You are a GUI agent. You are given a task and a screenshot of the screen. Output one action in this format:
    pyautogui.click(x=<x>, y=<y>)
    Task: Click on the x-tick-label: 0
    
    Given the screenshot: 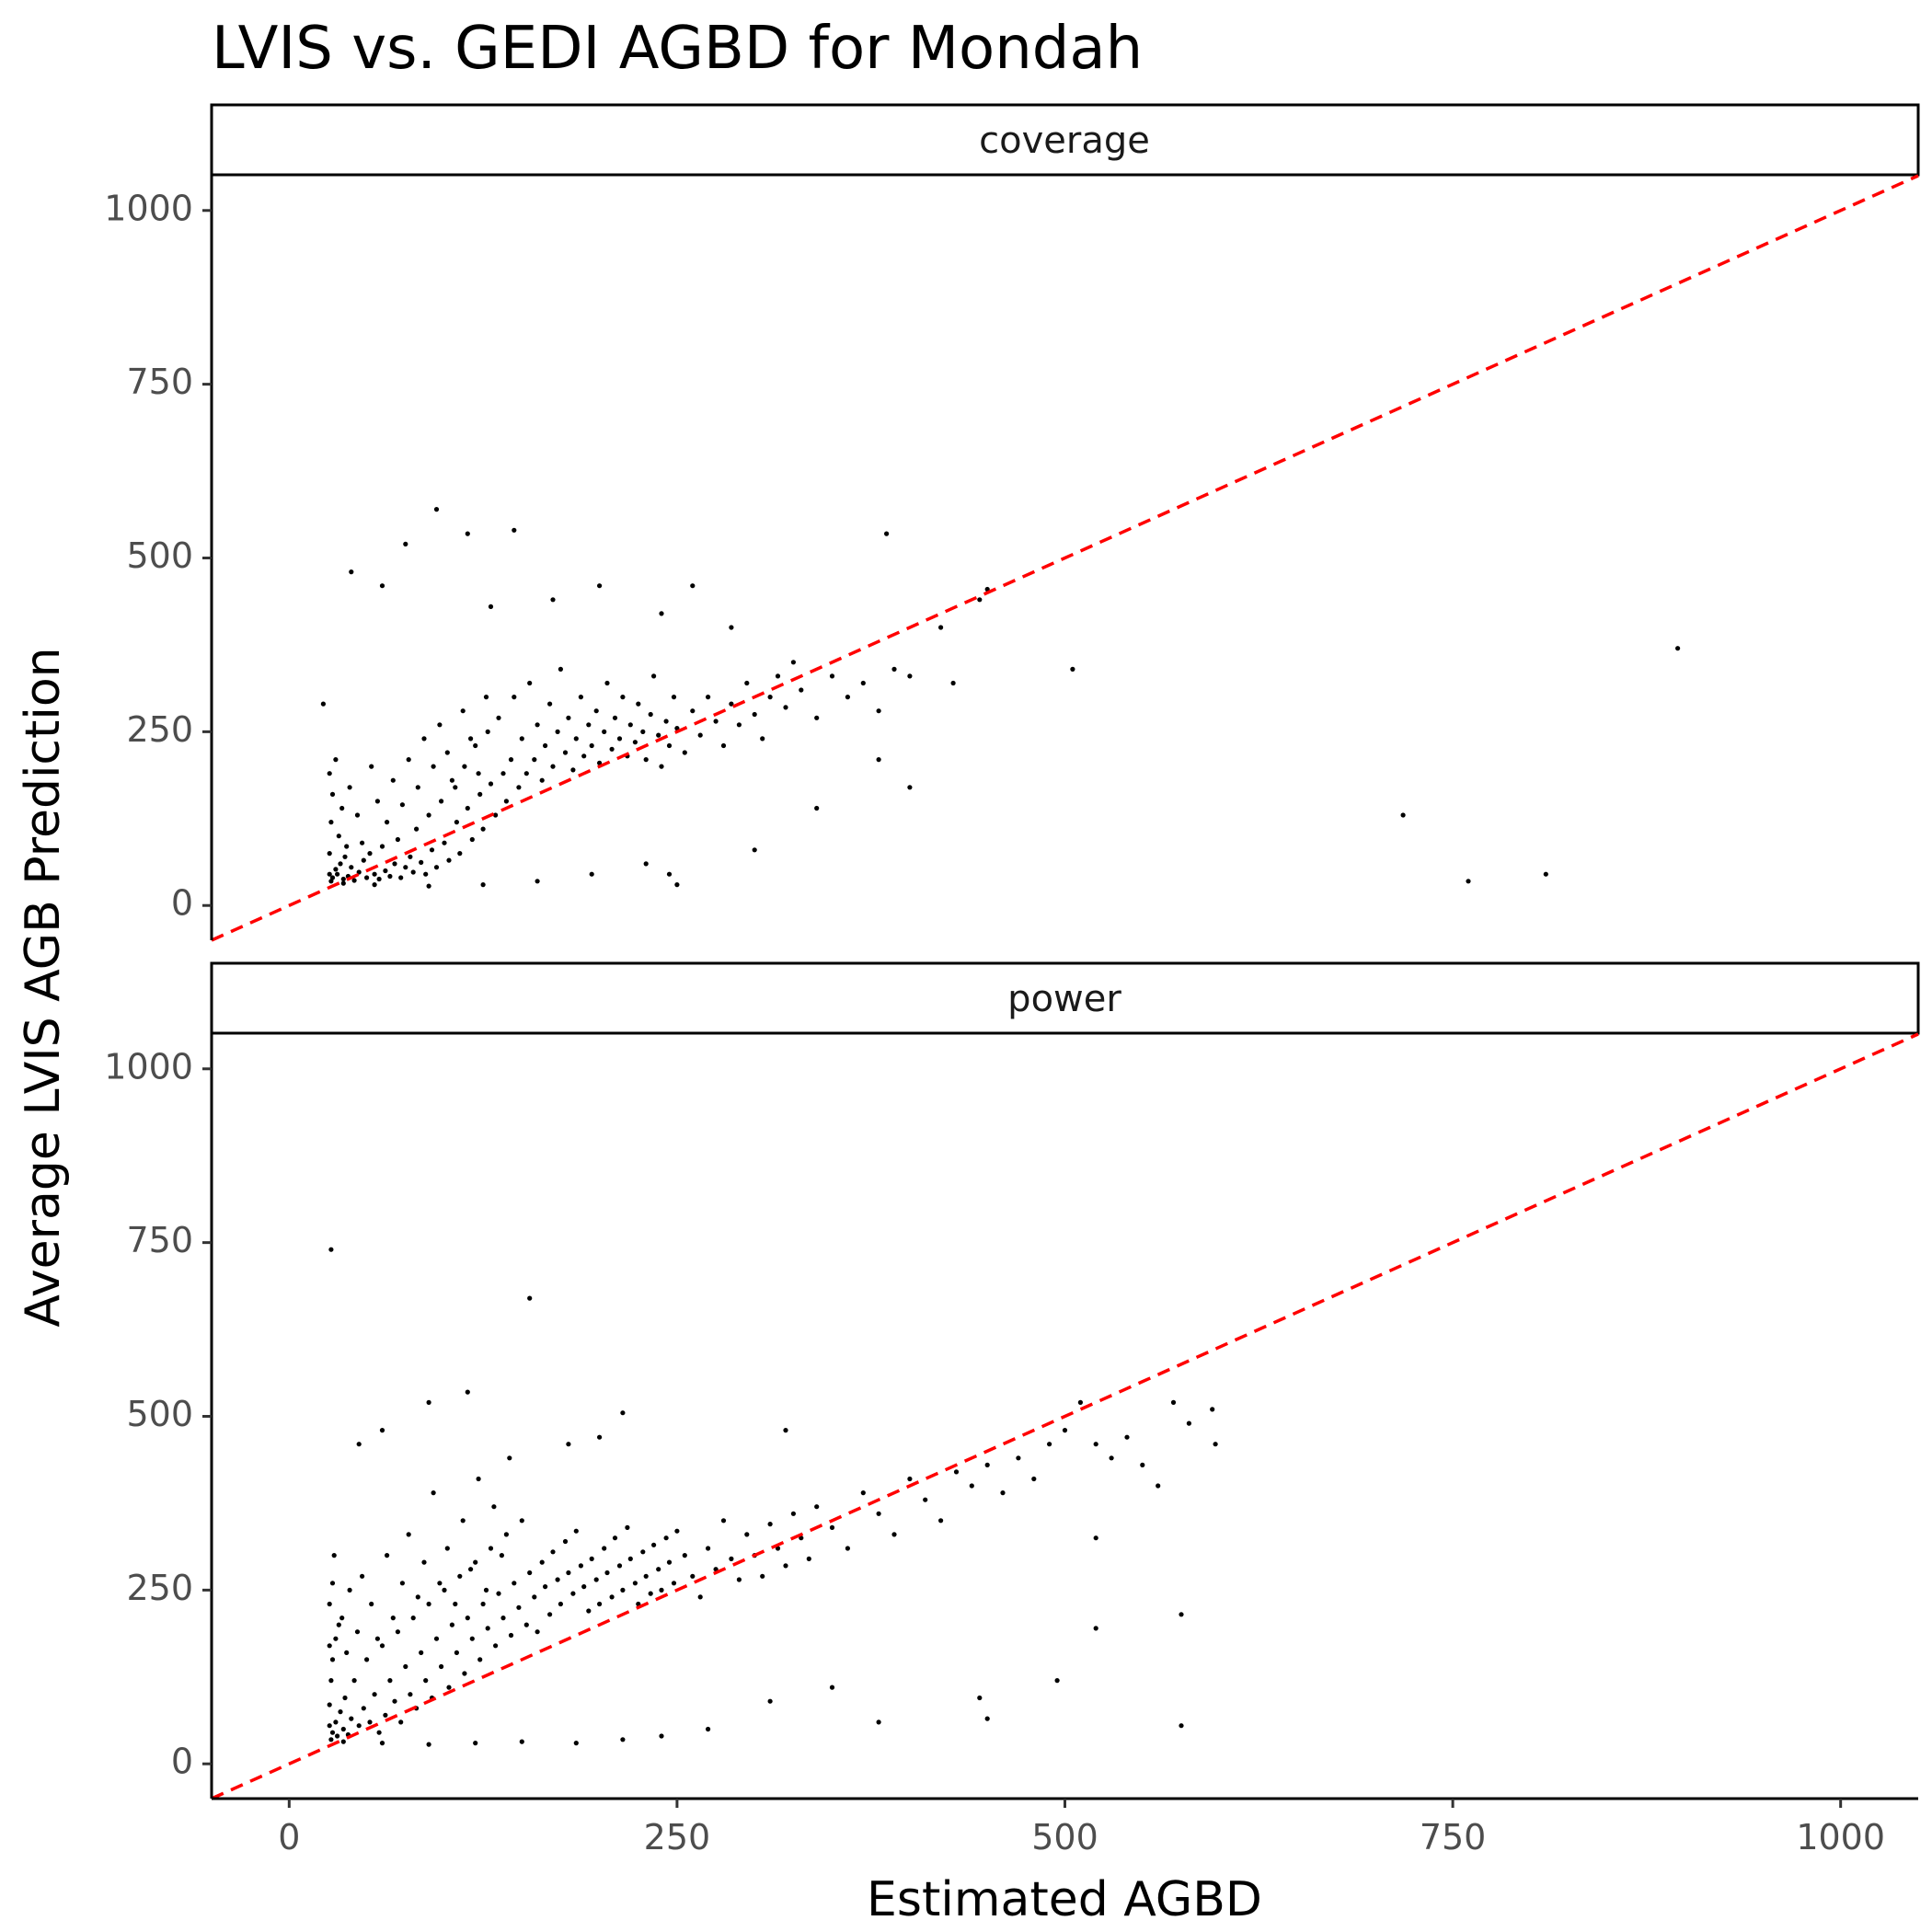 What is the action you would take?
    pyautogui.click(x=289, y=1837)
    